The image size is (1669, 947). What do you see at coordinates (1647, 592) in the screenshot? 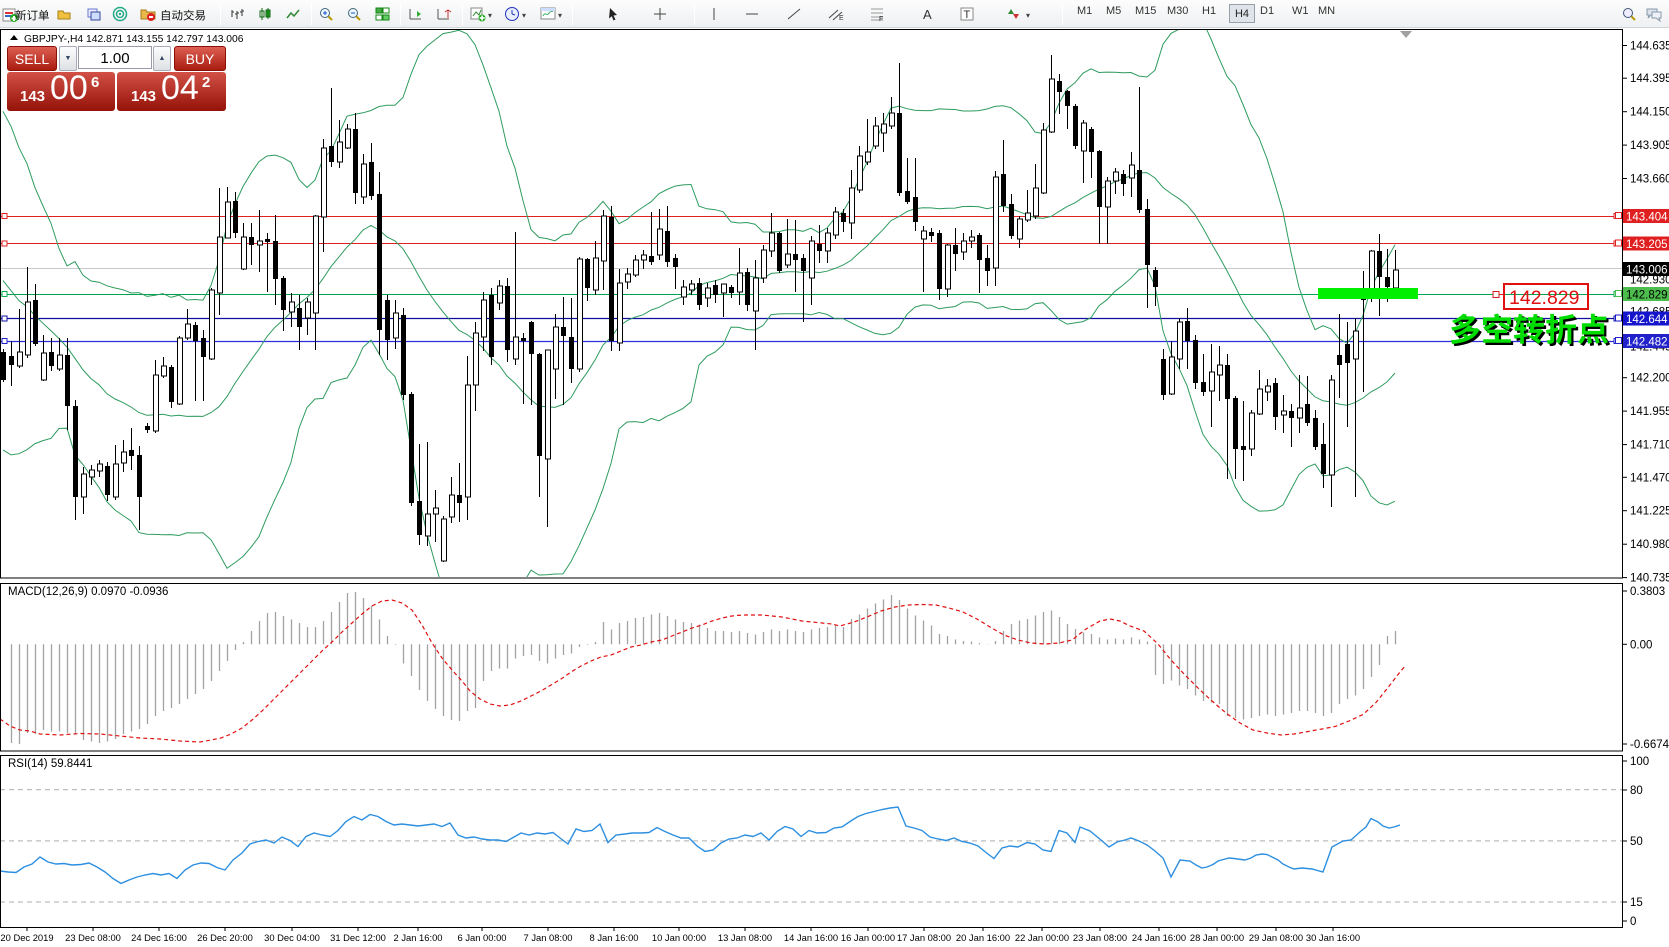
I see `svg-text: 0.3803` at bounding box center [1647, 592].